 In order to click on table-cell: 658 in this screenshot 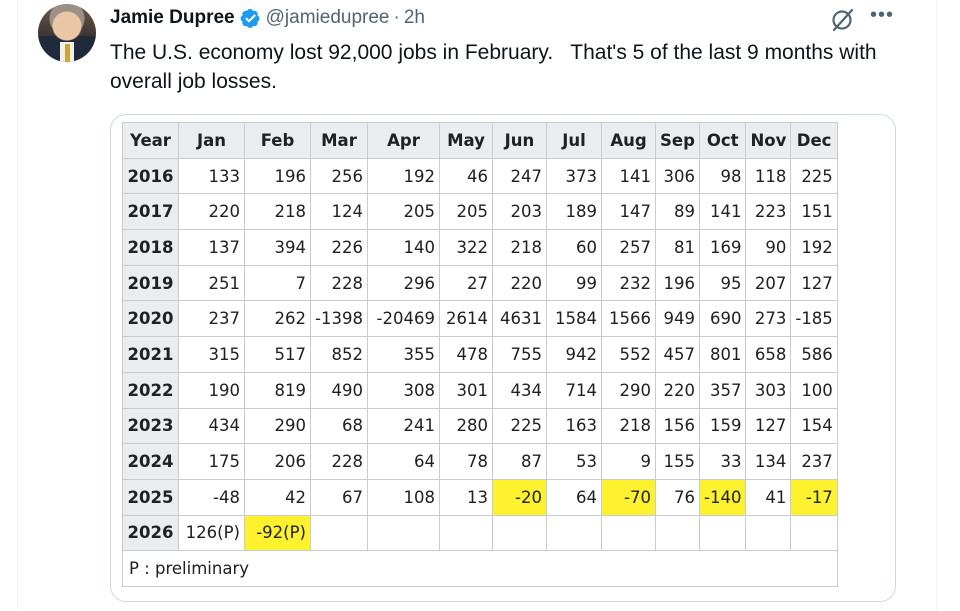, I will do `click(768, 354)`.